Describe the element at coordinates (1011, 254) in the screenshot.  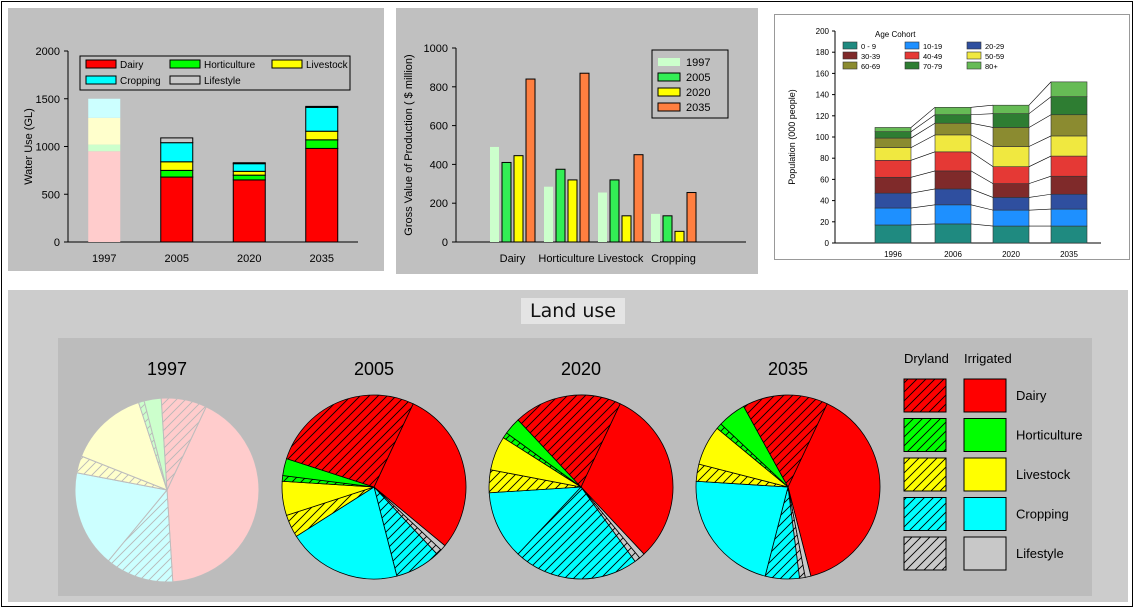
I see `pop-x-tick-label: 2020` at that location.